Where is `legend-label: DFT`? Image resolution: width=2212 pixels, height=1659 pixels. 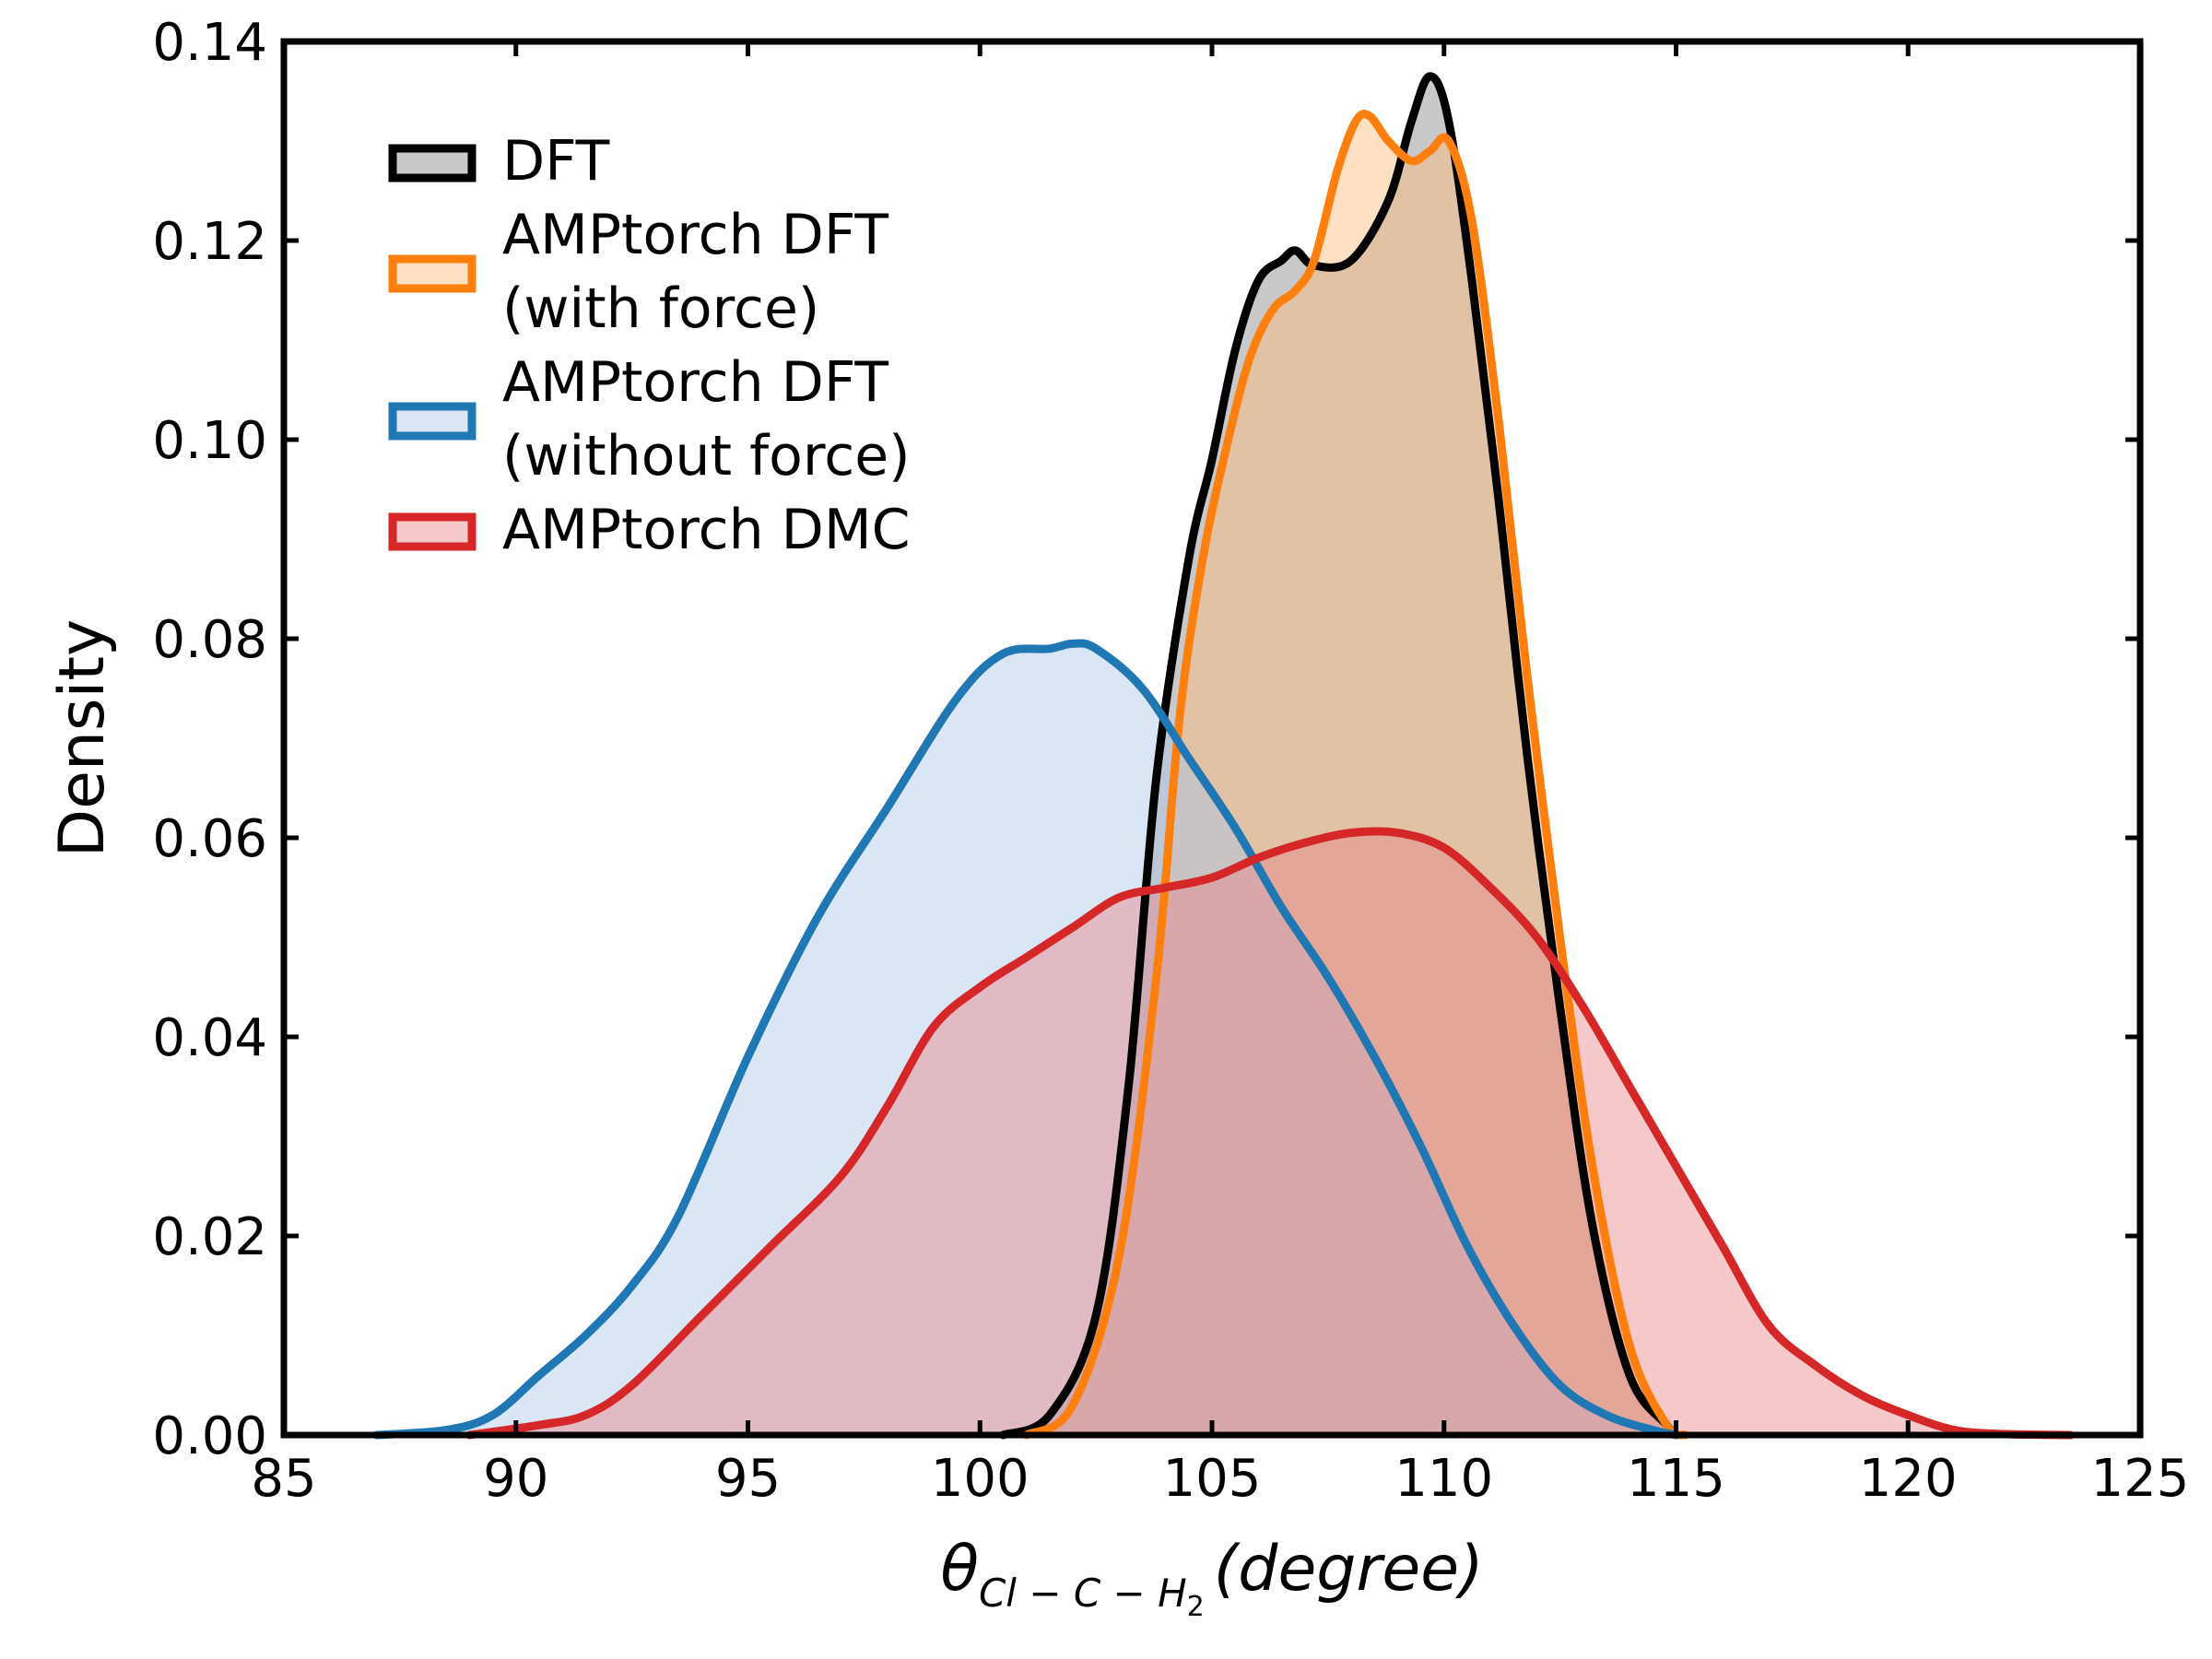
legend-label: DFT is located at coordinates (556, 161).